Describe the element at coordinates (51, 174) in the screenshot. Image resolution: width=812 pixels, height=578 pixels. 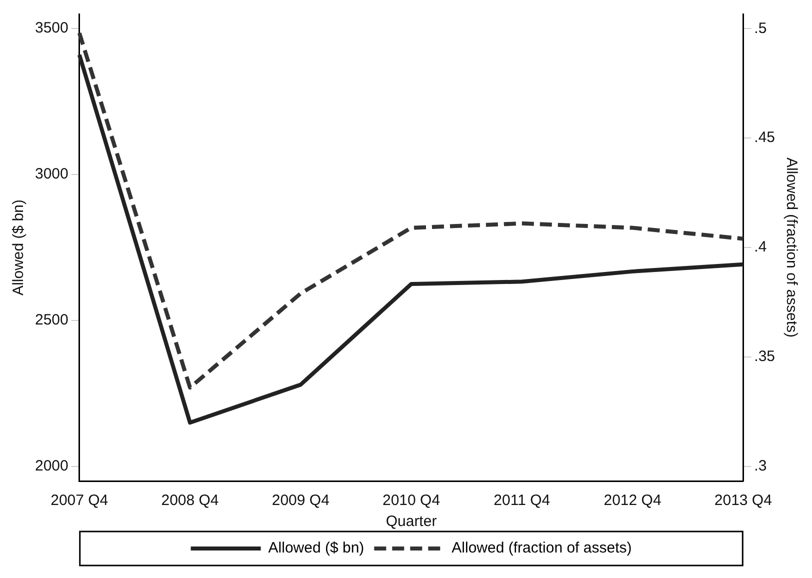
I see `y-tick-label: 3000` at that location.